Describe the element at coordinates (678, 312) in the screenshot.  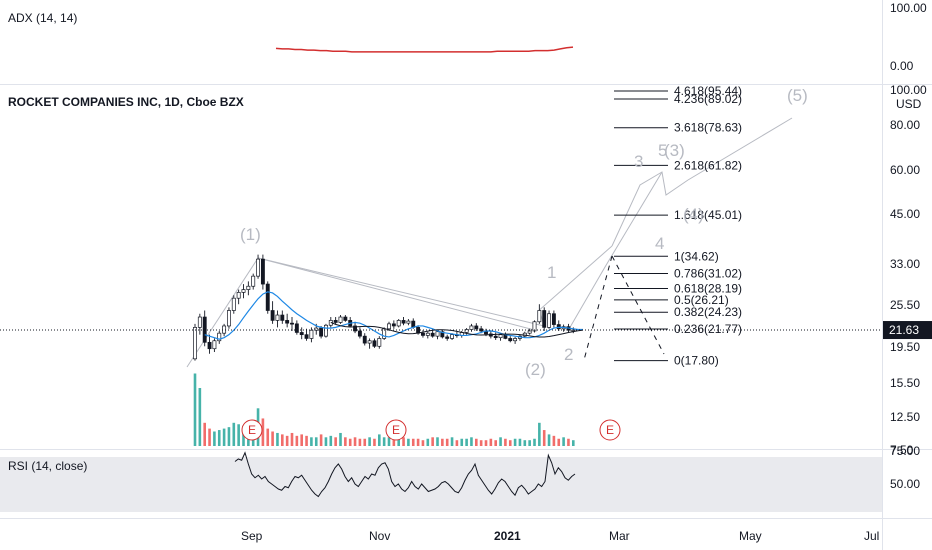
I see `fib-level: 0.382(24.23)` at that location.